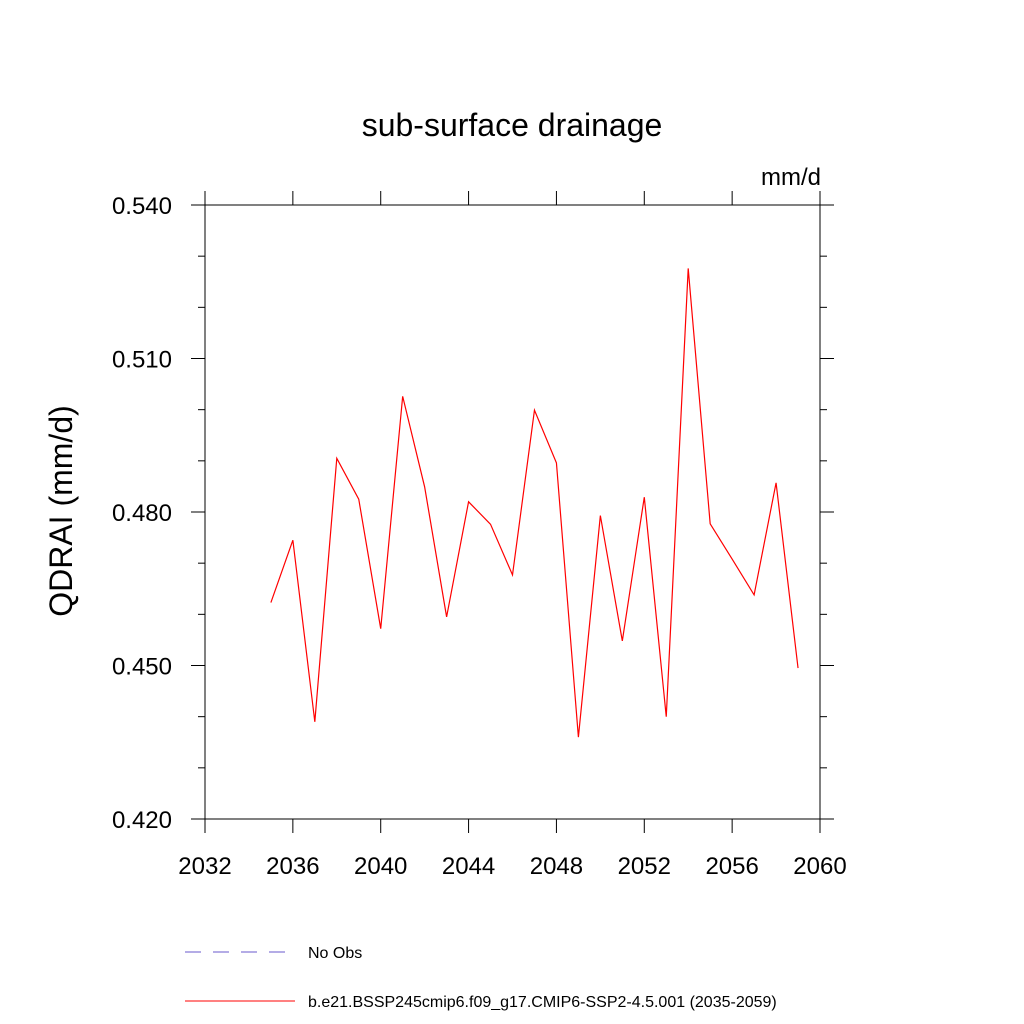 The image size is (1024, 1024). I want to click on y-tick-label: 0.510, so click(142, 360).